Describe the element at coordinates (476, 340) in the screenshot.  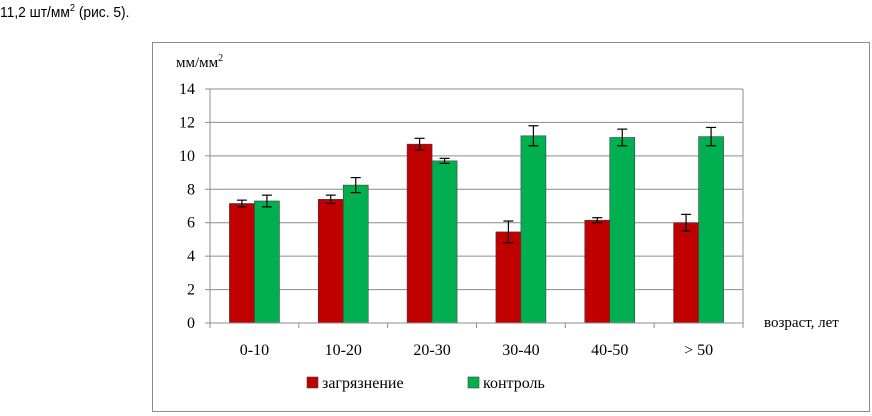
I see `x-axis: 0-10 10-20 20-30 30-40 40-50 > 50` at that location.